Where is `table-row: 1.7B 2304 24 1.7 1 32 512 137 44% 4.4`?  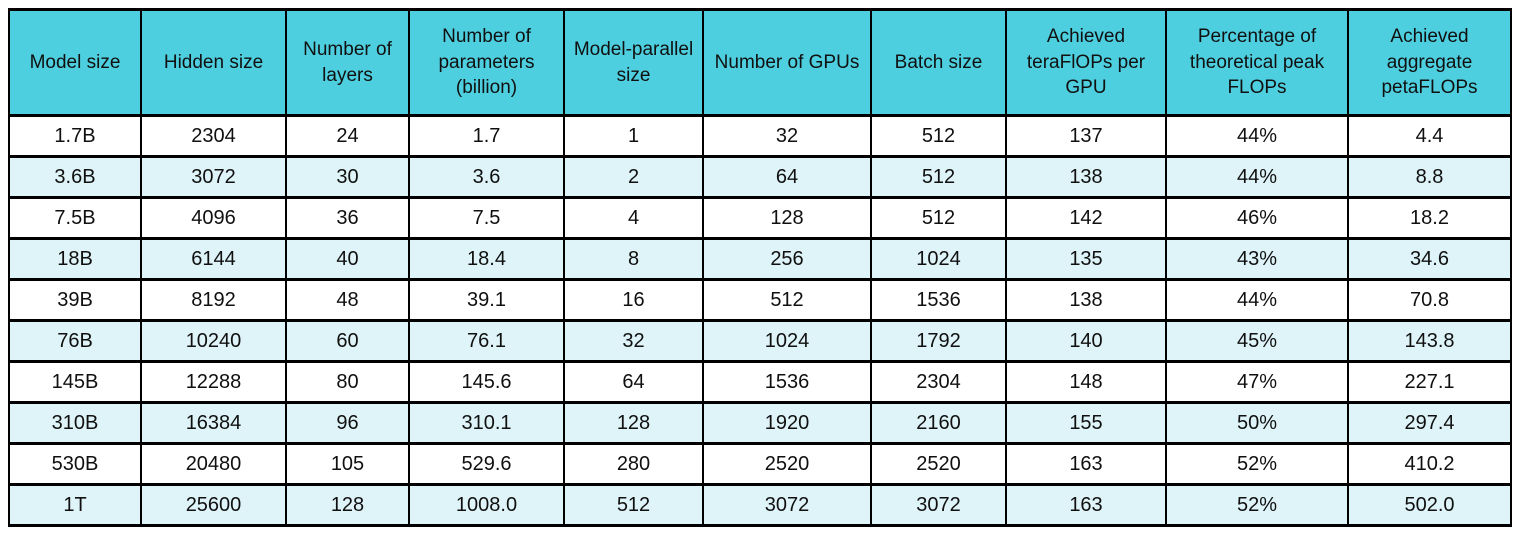
table-row: 1.7B 2304 24 1.7 1 32 512 137 44% 4.4 is located at coordinates (760, 136).